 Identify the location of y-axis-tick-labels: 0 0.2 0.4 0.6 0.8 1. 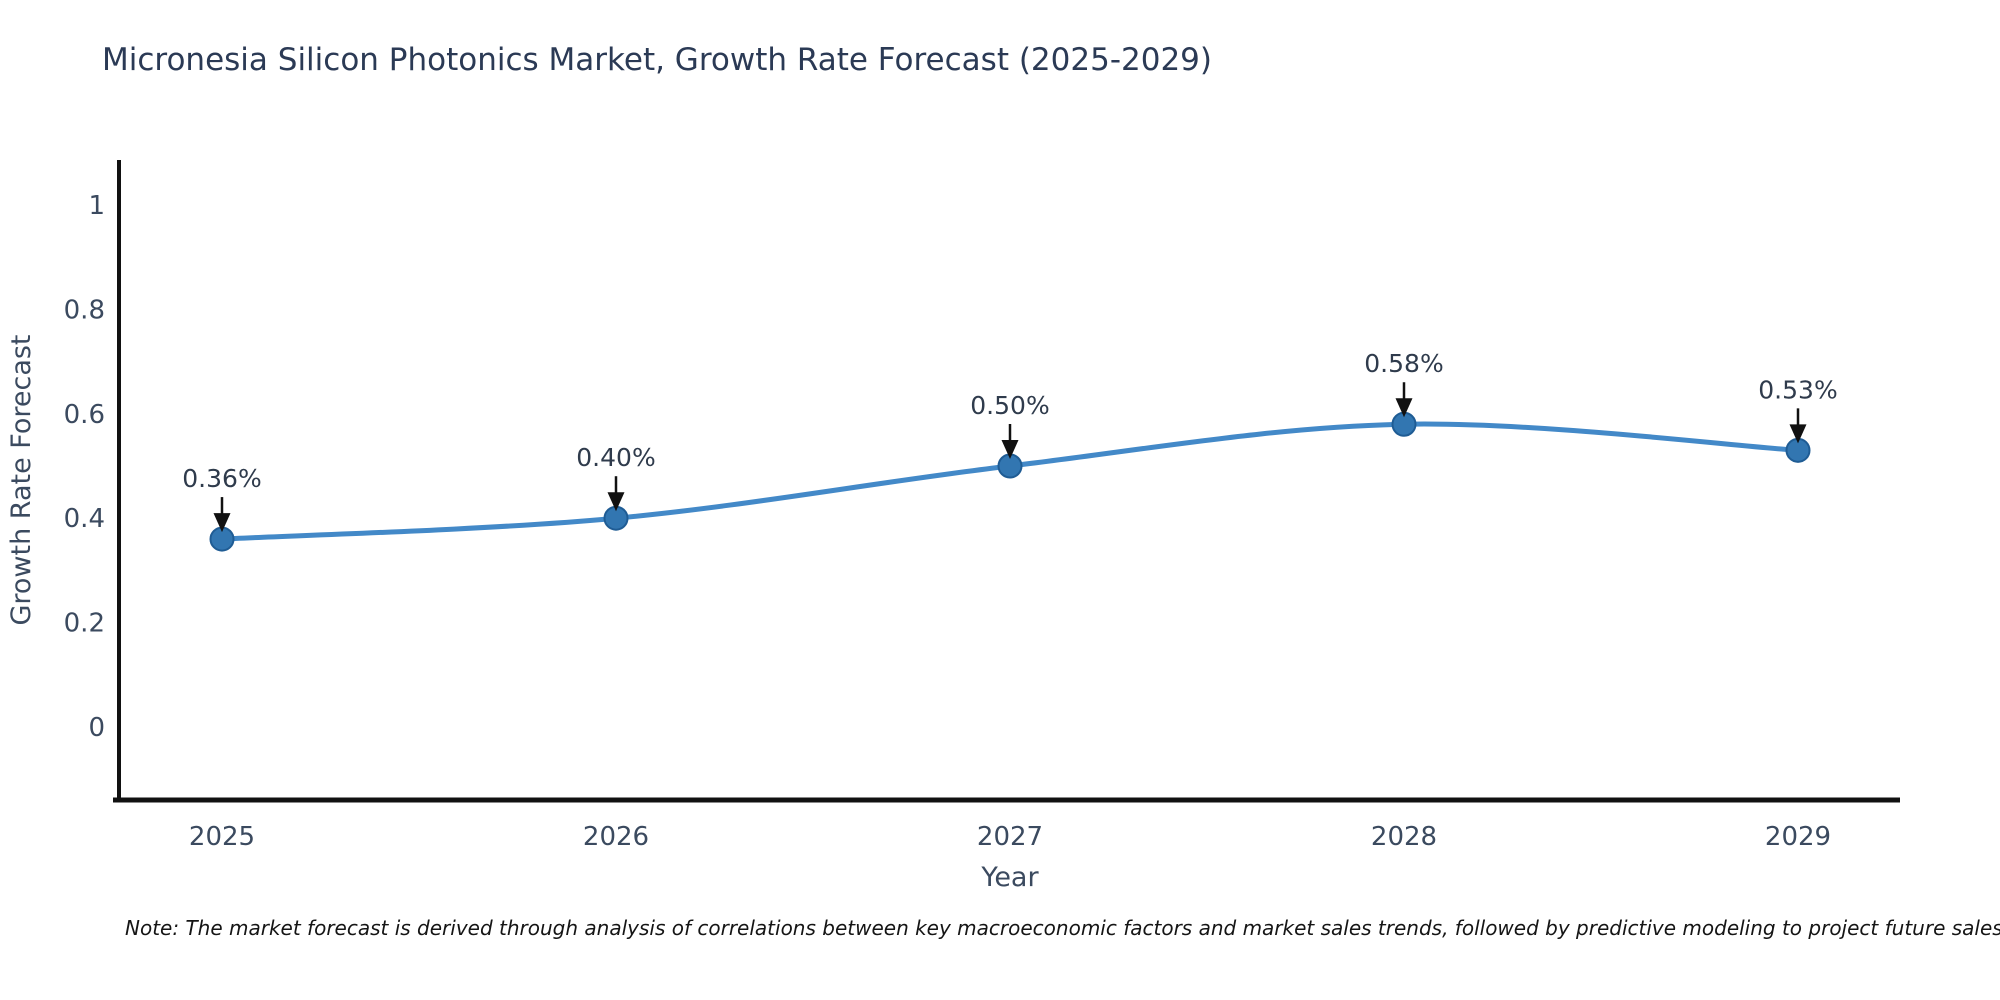
(84, 467).